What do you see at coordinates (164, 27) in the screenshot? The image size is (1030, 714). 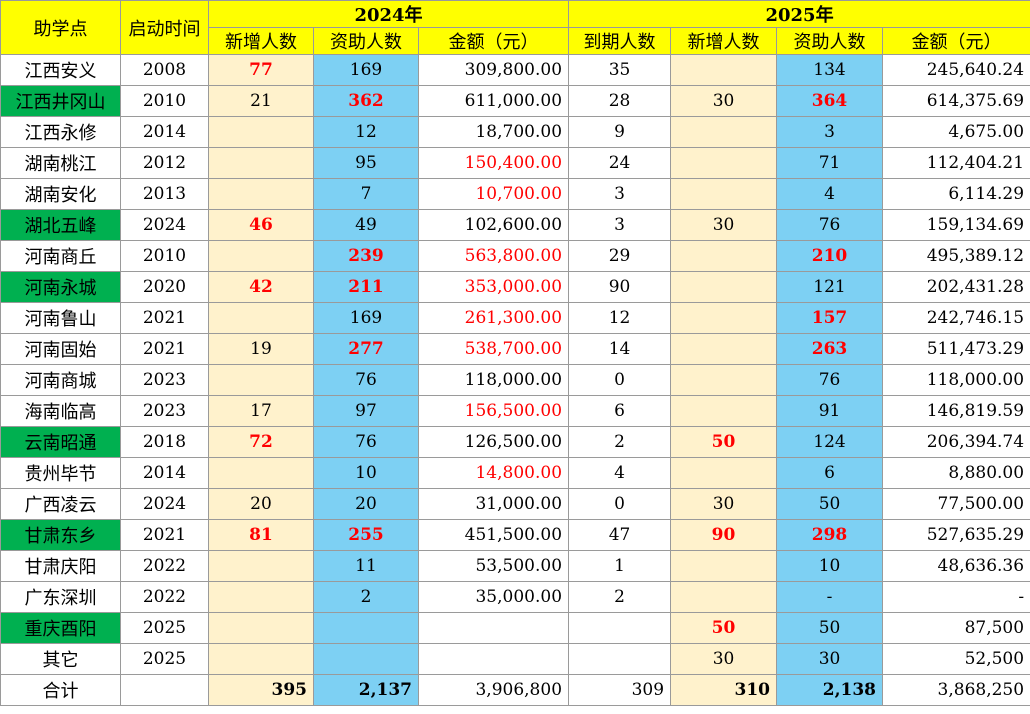 I see `header-cell: 启动时间` at bounding box center [164, 27].